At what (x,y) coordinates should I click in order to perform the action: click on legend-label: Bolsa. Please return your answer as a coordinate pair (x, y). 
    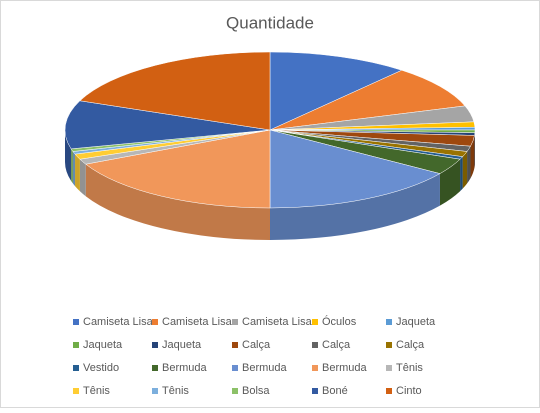
    Looking at the image, I should click on (256, 391).